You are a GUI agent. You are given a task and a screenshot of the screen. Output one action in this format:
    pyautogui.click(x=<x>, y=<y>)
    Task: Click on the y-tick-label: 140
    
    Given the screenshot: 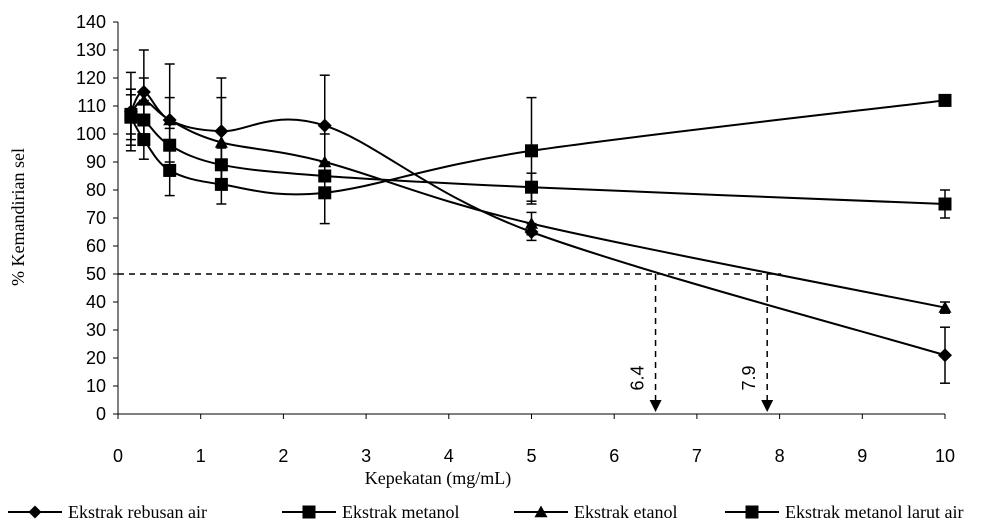 What is the action you would take?
    pyautogui.click(x=91, y=22)
    